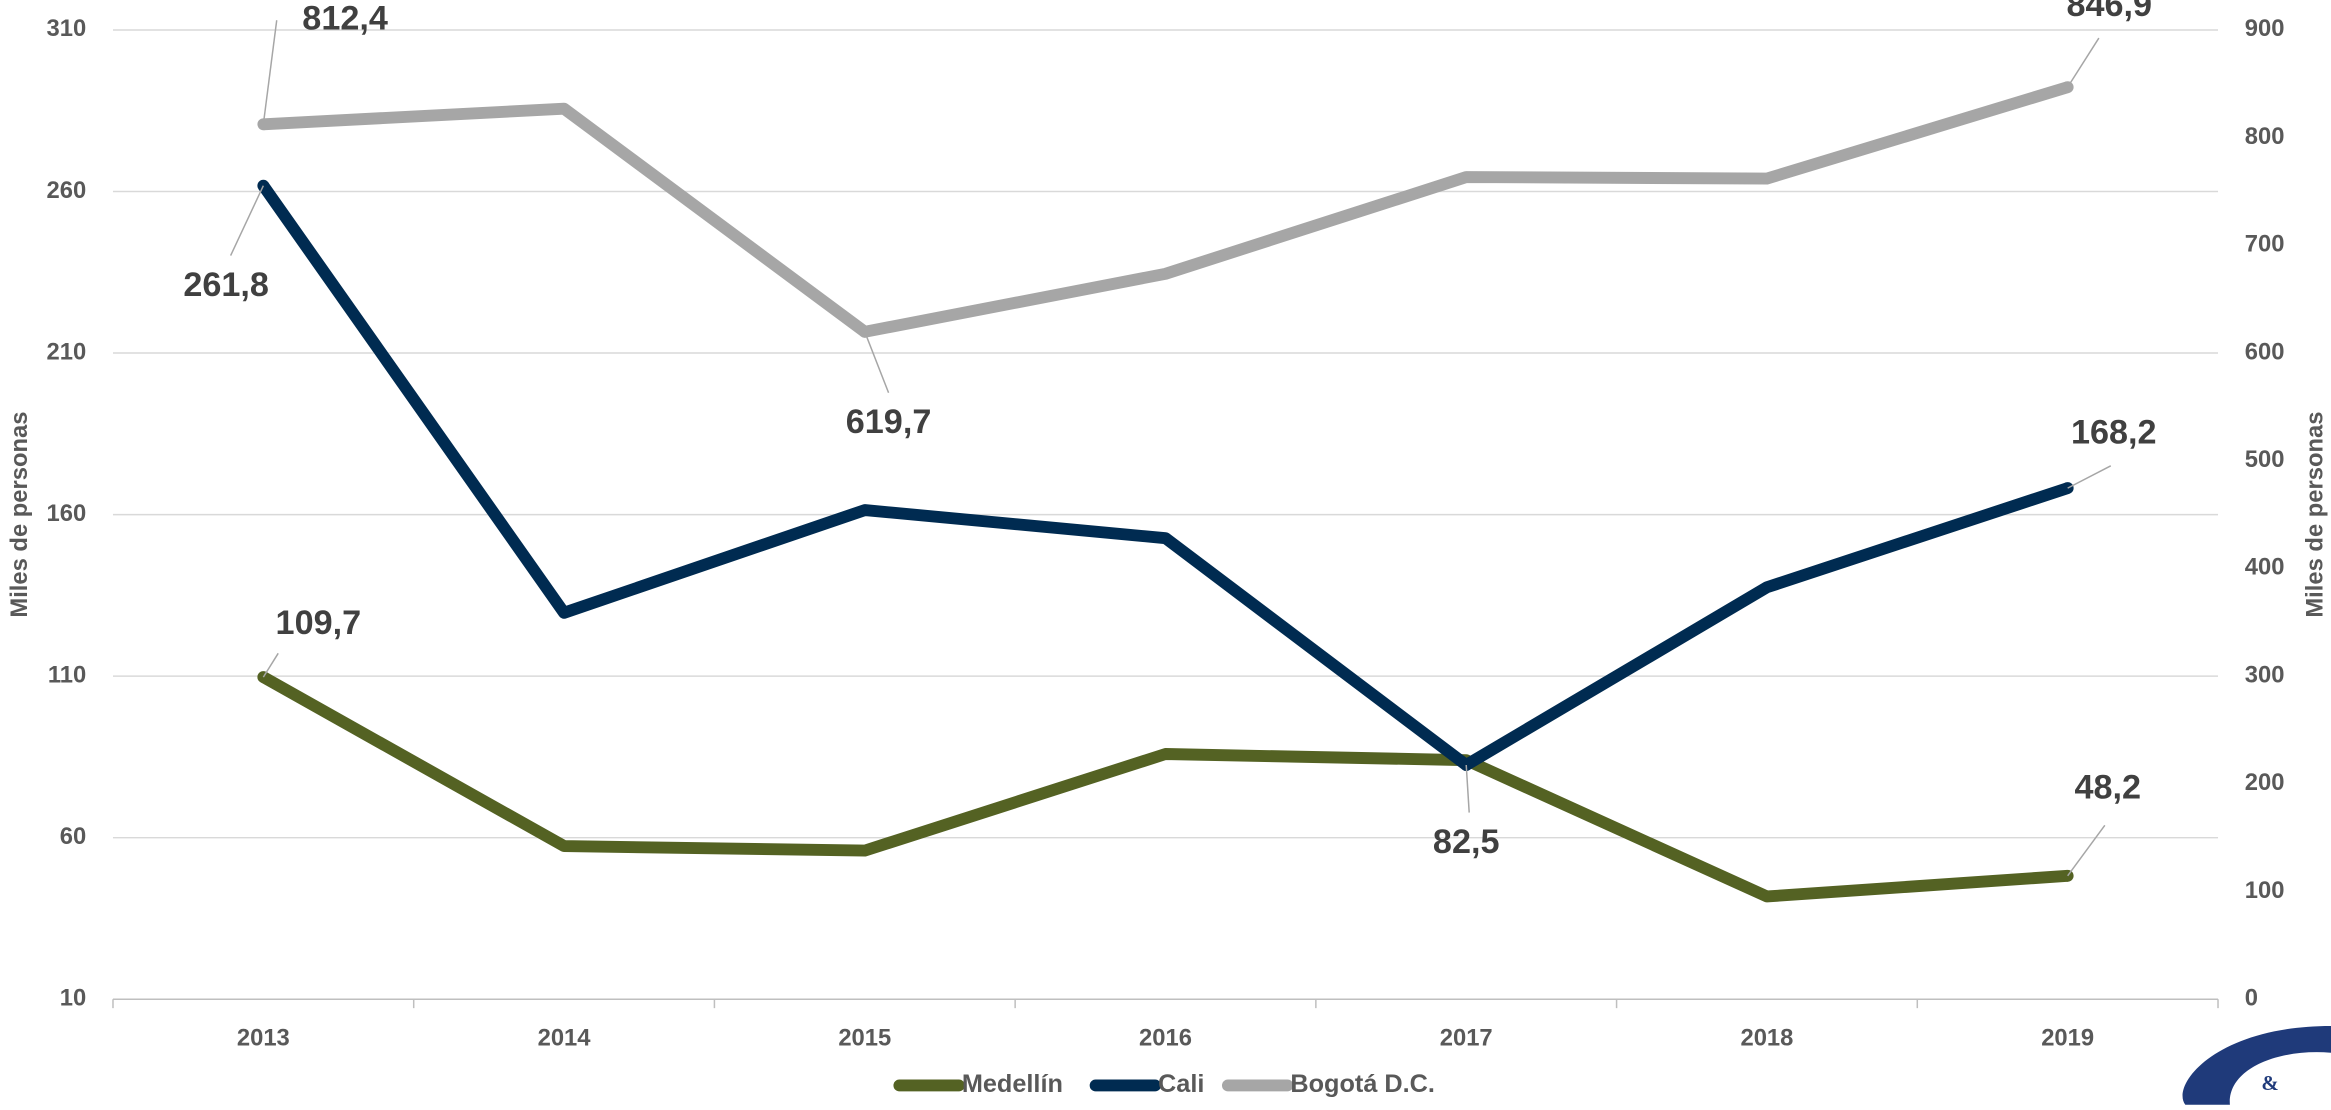 This screenshot has width=2331, height=1110. What do you see at coordinates (1165, 1038) in the screenshot?
I see `x-tick-label: 2016` at bounding box center [1165, 1038].